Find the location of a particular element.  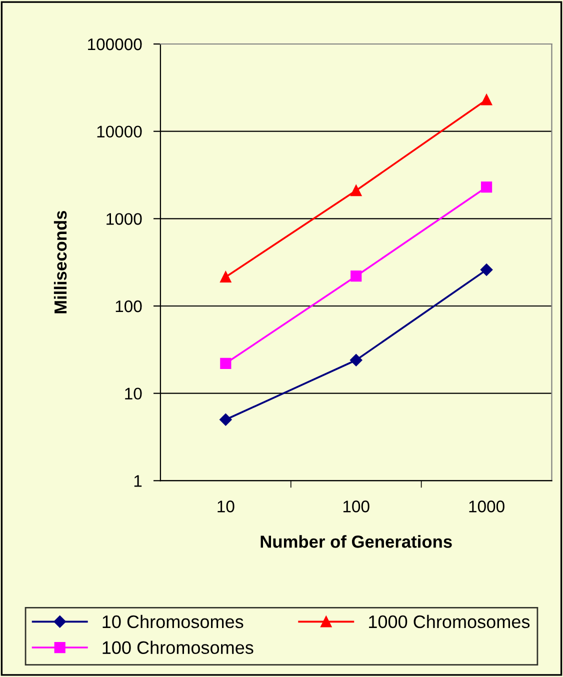

y-tick-label: 1 is located at coordinates (138, 481).